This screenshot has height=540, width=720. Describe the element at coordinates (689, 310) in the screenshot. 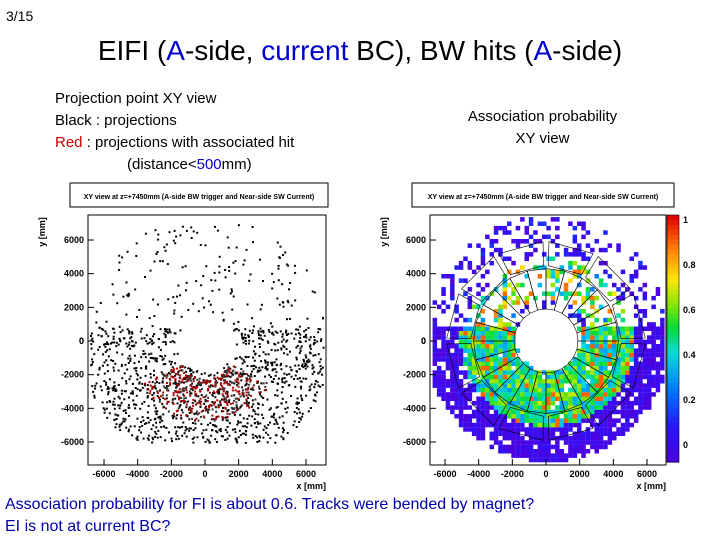

I see `color-scale-tick-label: 0.6` at that location.